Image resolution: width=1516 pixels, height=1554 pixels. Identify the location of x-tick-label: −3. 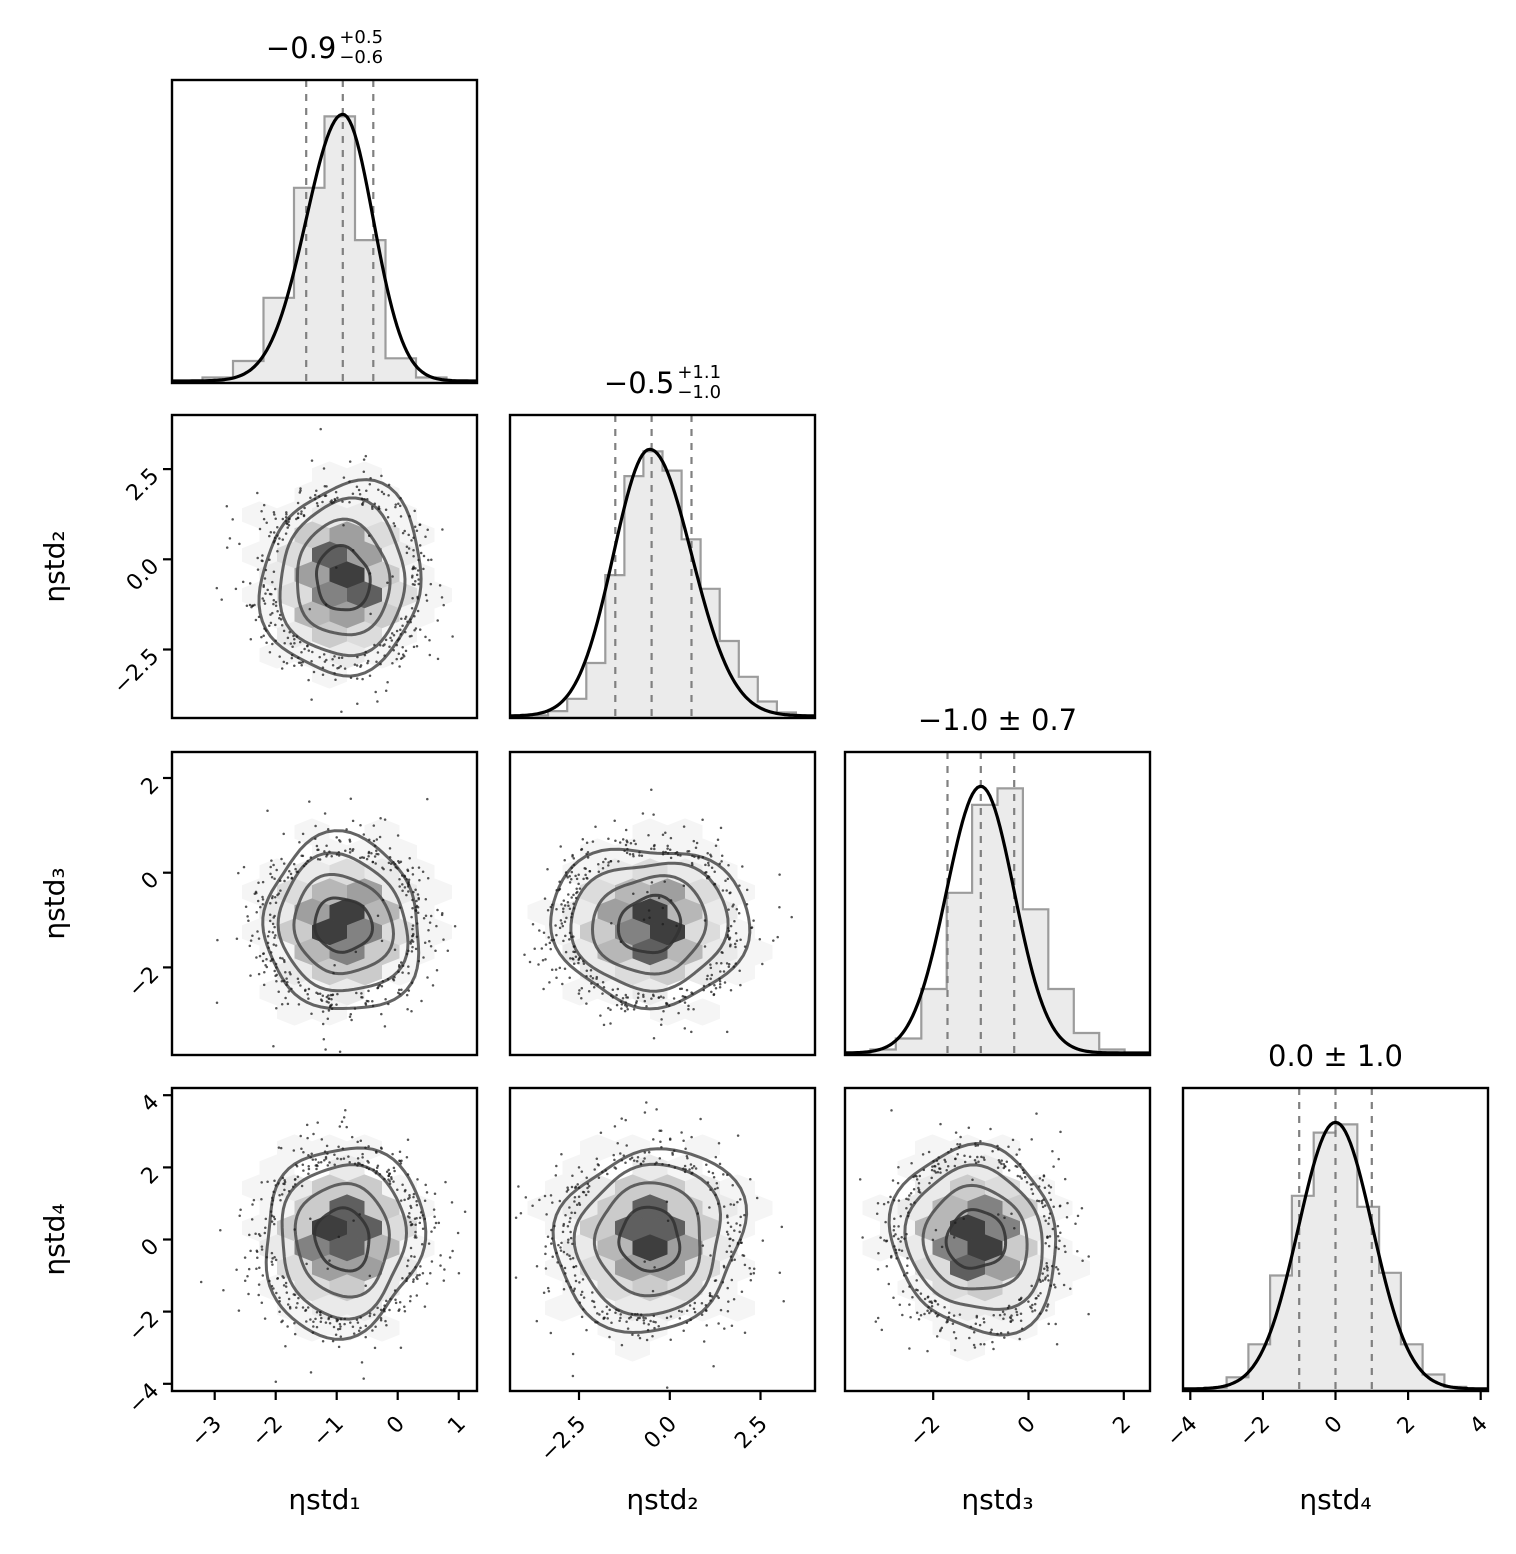
(206, 1432).